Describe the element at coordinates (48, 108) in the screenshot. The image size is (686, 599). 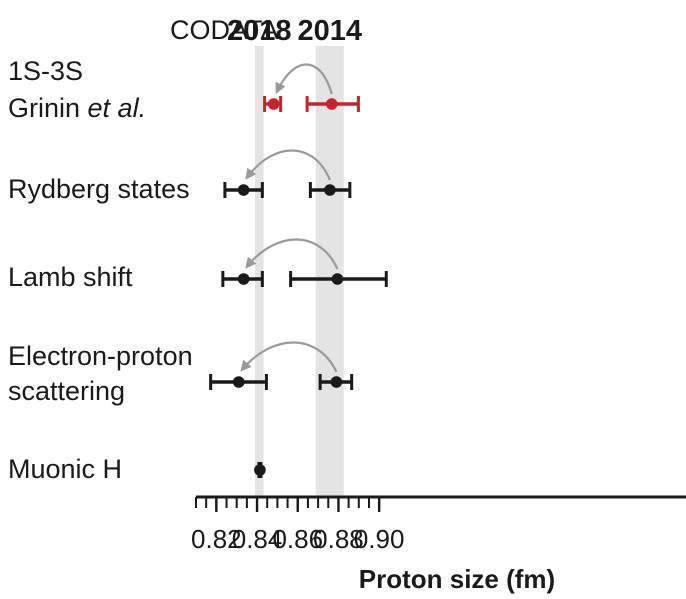
I see `row-label-part: Grinin` at that location.